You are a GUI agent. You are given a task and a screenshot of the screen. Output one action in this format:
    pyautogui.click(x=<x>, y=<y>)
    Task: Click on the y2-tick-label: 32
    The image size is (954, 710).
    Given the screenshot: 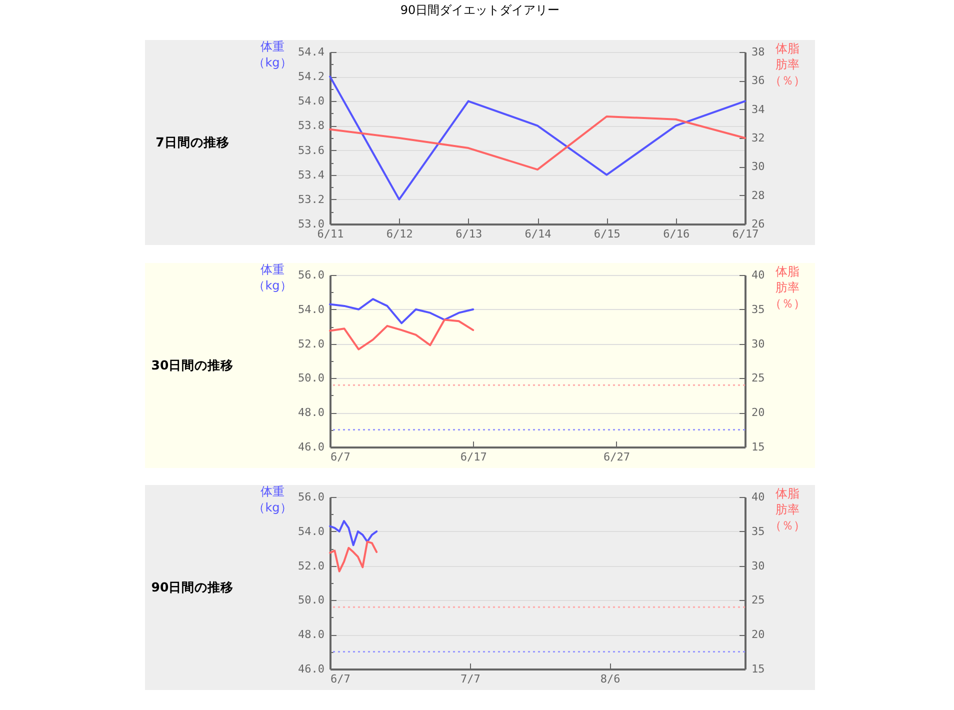 What is the action you would take?
    pyautogui.click(x=758, y=138)
    